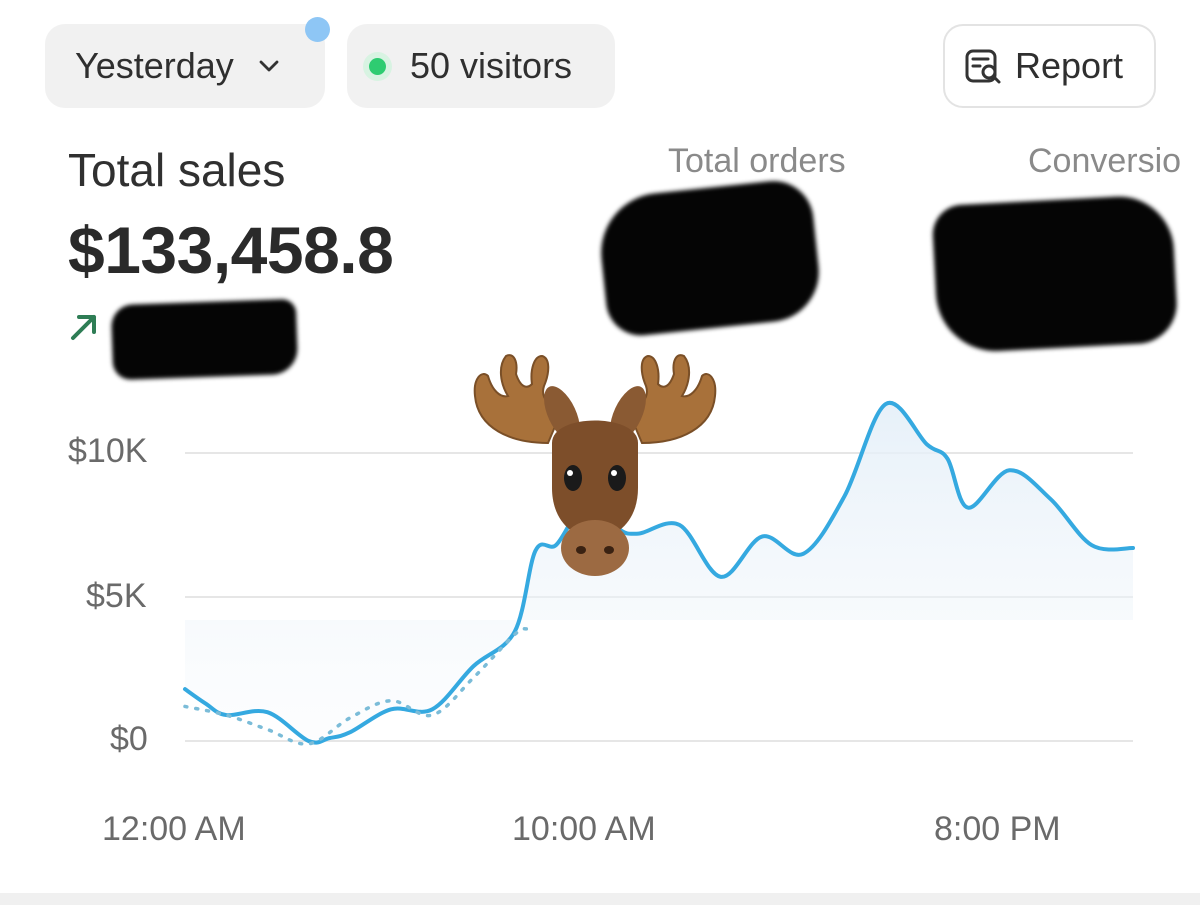  I want to click on live-visitors-pill: 50 visitors, so click(481, 66).